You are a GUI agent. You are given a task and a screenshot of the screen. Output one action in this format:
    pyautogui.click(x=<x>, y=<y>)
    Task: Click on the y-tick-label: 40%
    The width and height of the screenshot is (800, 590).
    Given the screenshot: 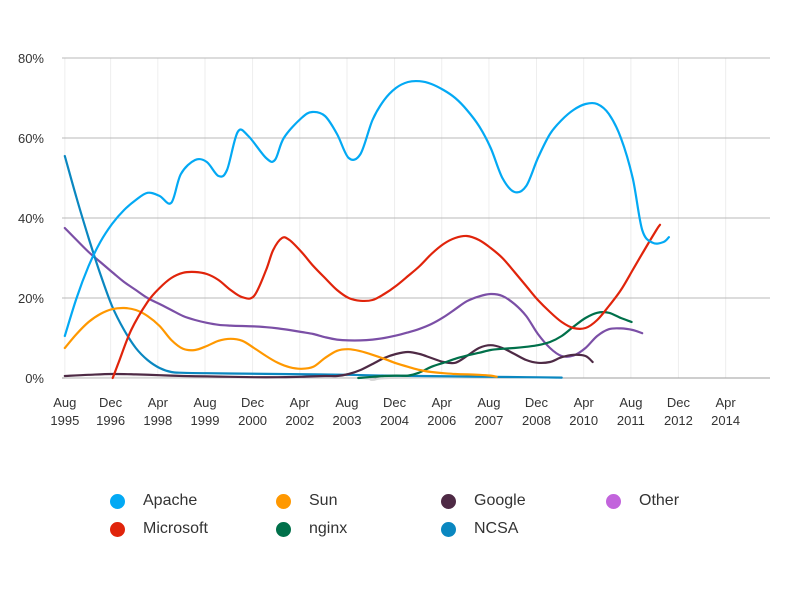 What is the action you would take?
    pyautogui.click(x=31, y=218)
    